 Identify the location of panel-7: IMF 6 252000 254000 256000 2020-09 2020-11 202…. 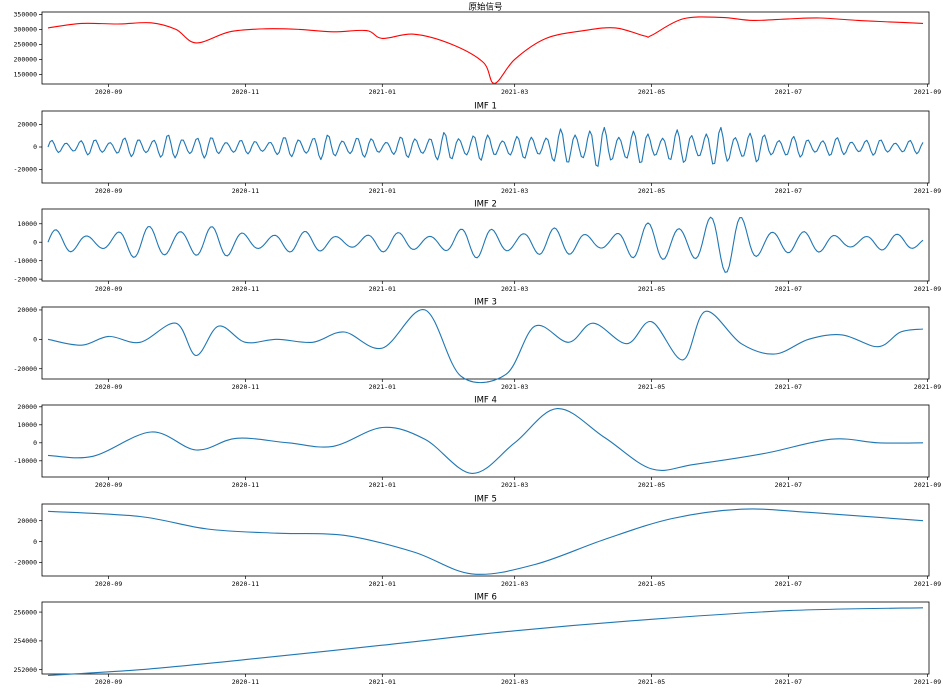
(478, 640).